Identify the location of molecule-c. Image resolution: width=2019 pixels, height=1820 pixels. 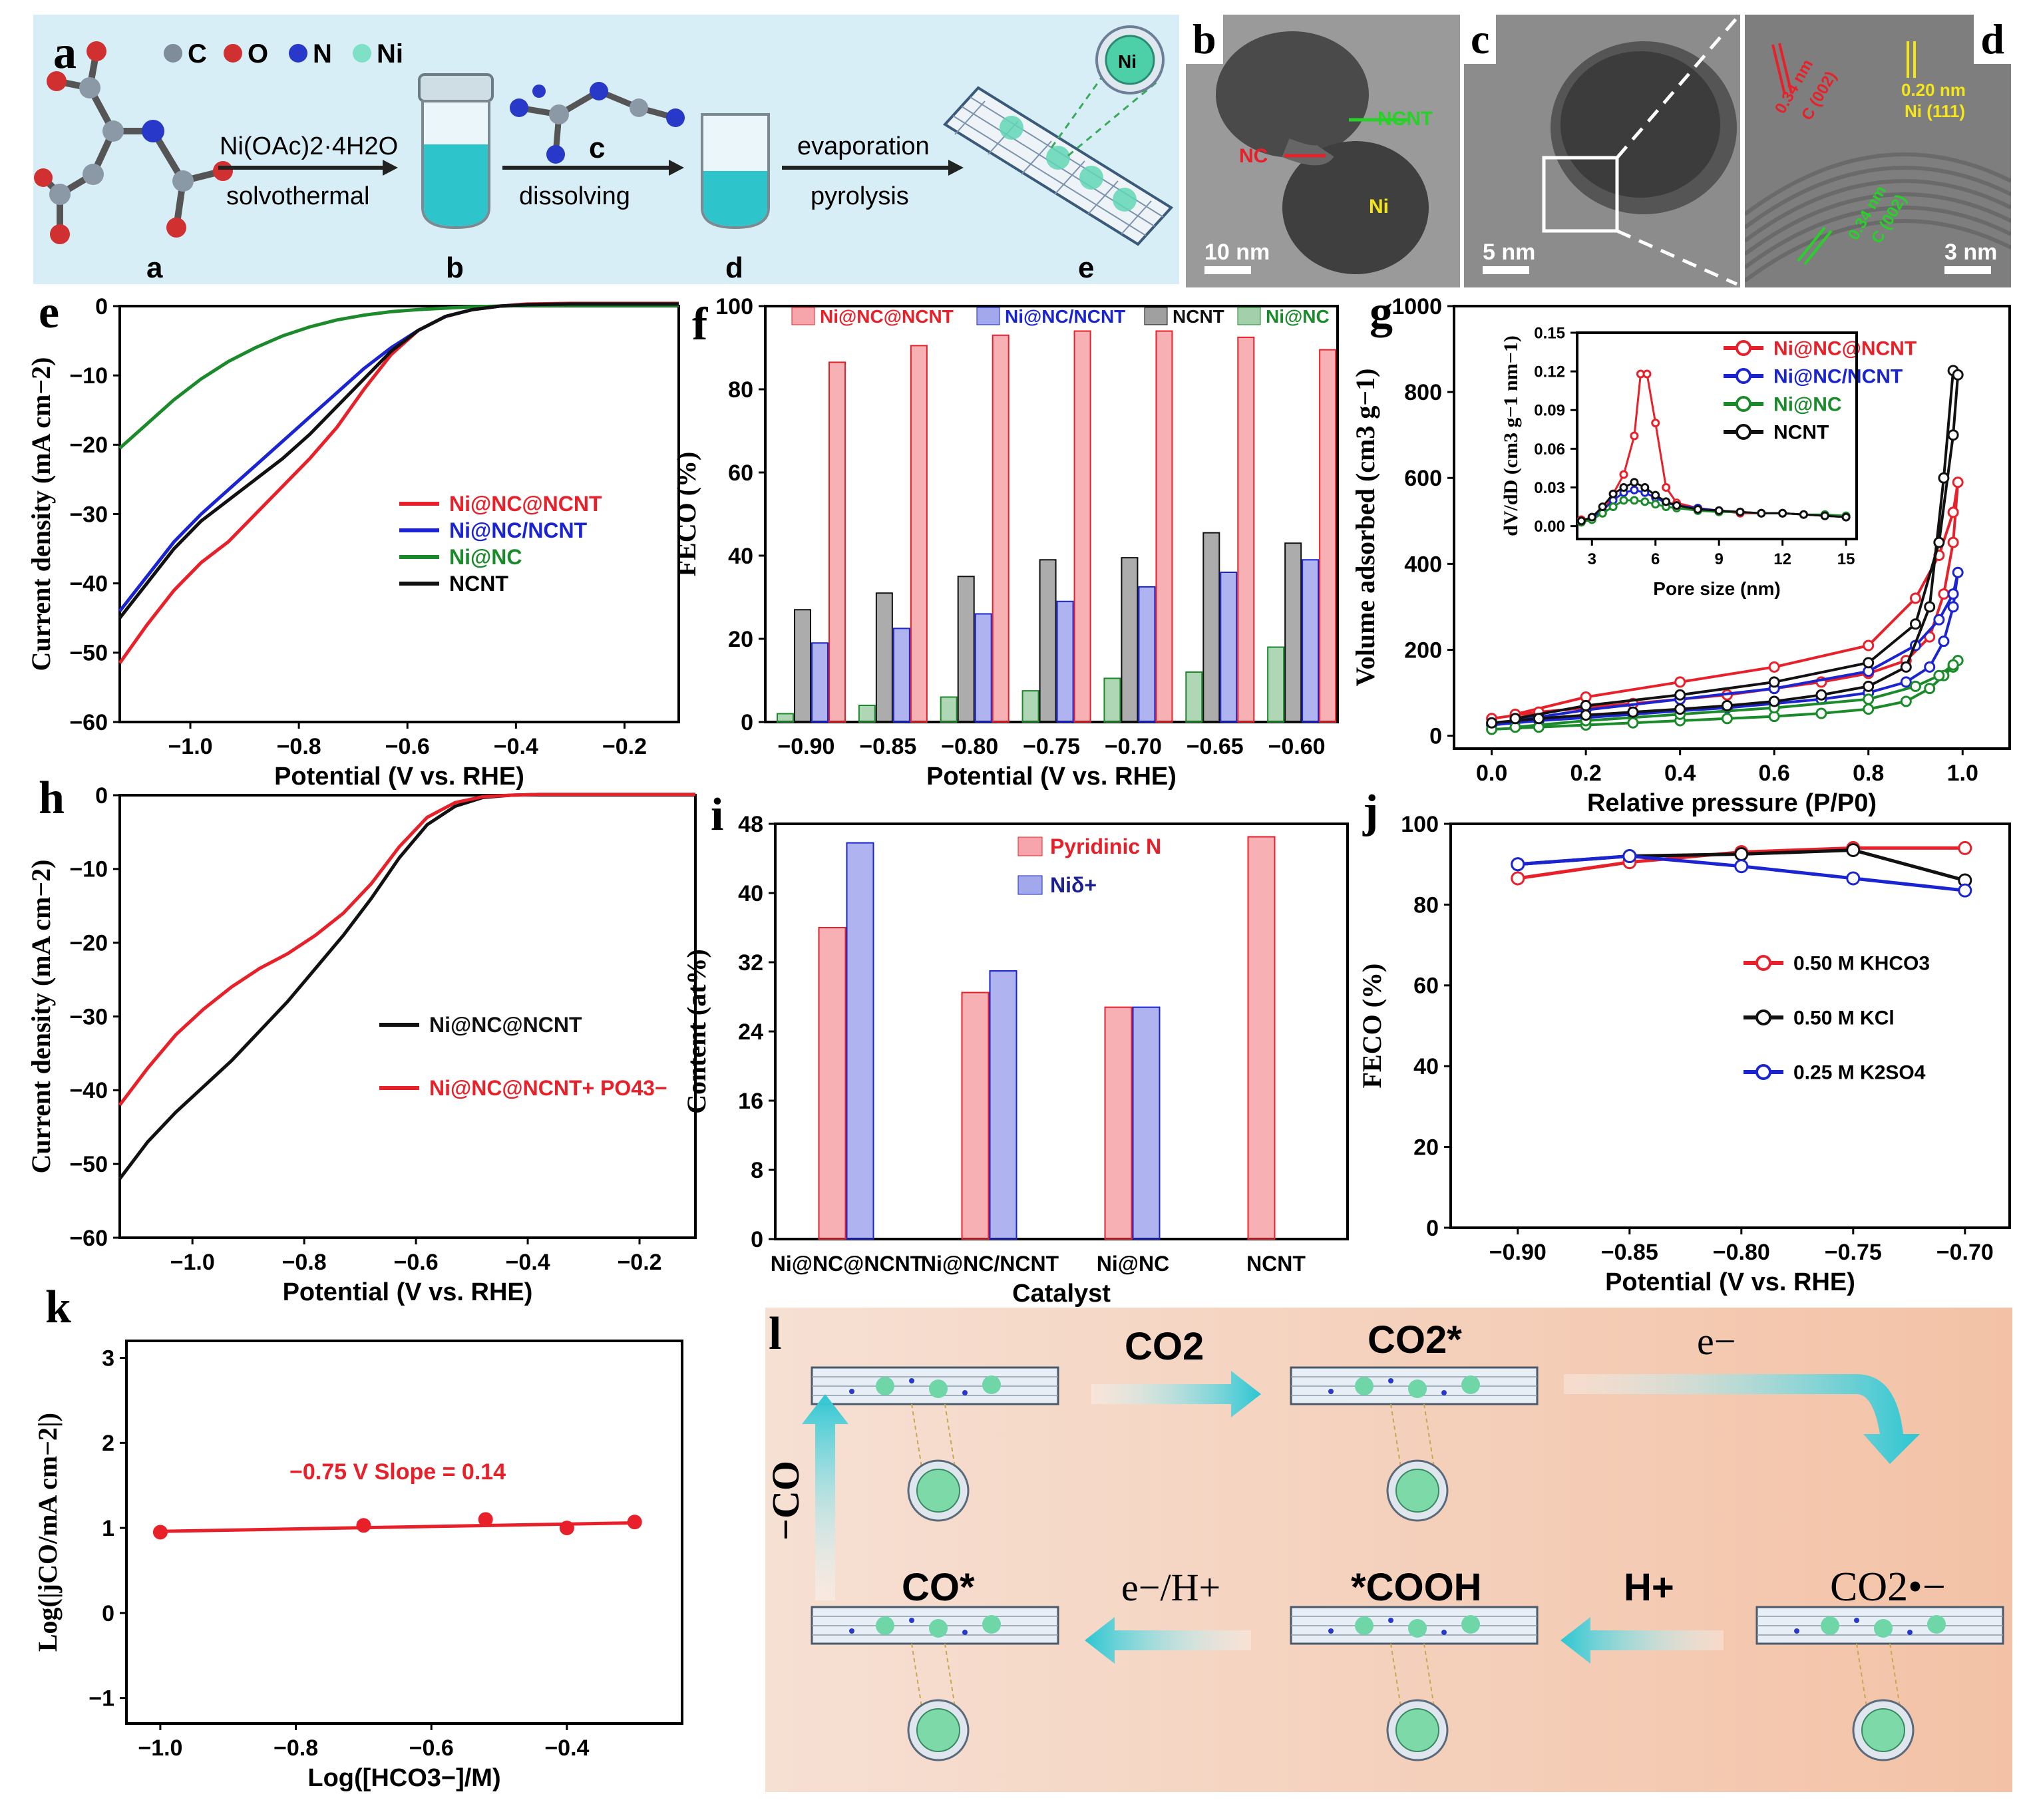
(597, 123).